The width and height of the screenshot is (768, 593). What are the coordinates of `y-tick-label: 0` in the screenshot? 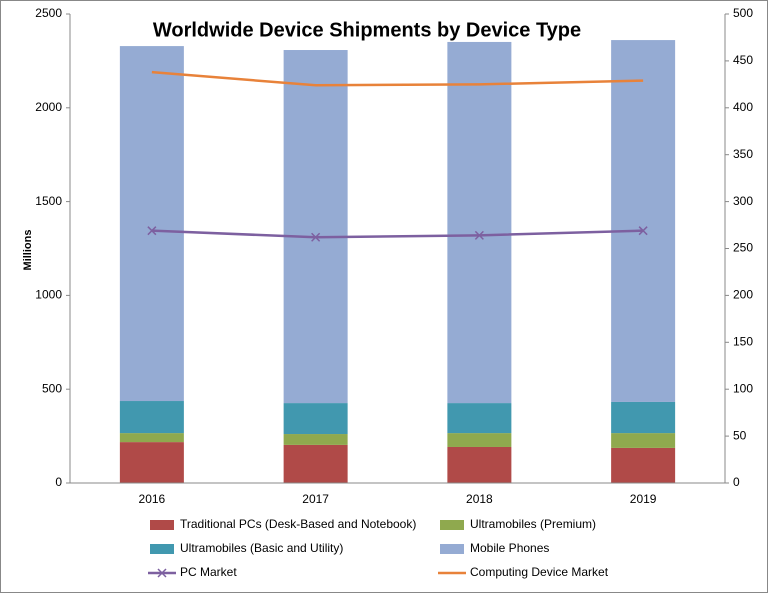 It's located at (58, 482).